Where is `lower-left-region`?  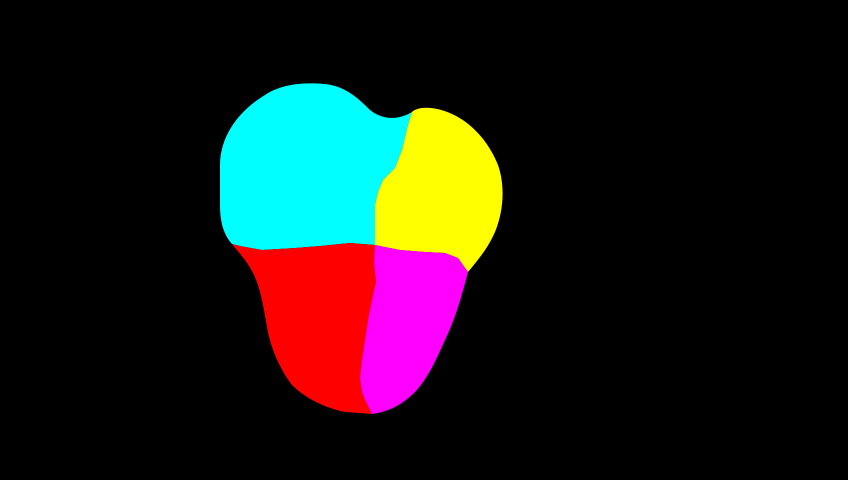 lower-left-region is located at coordinates (304, 328).